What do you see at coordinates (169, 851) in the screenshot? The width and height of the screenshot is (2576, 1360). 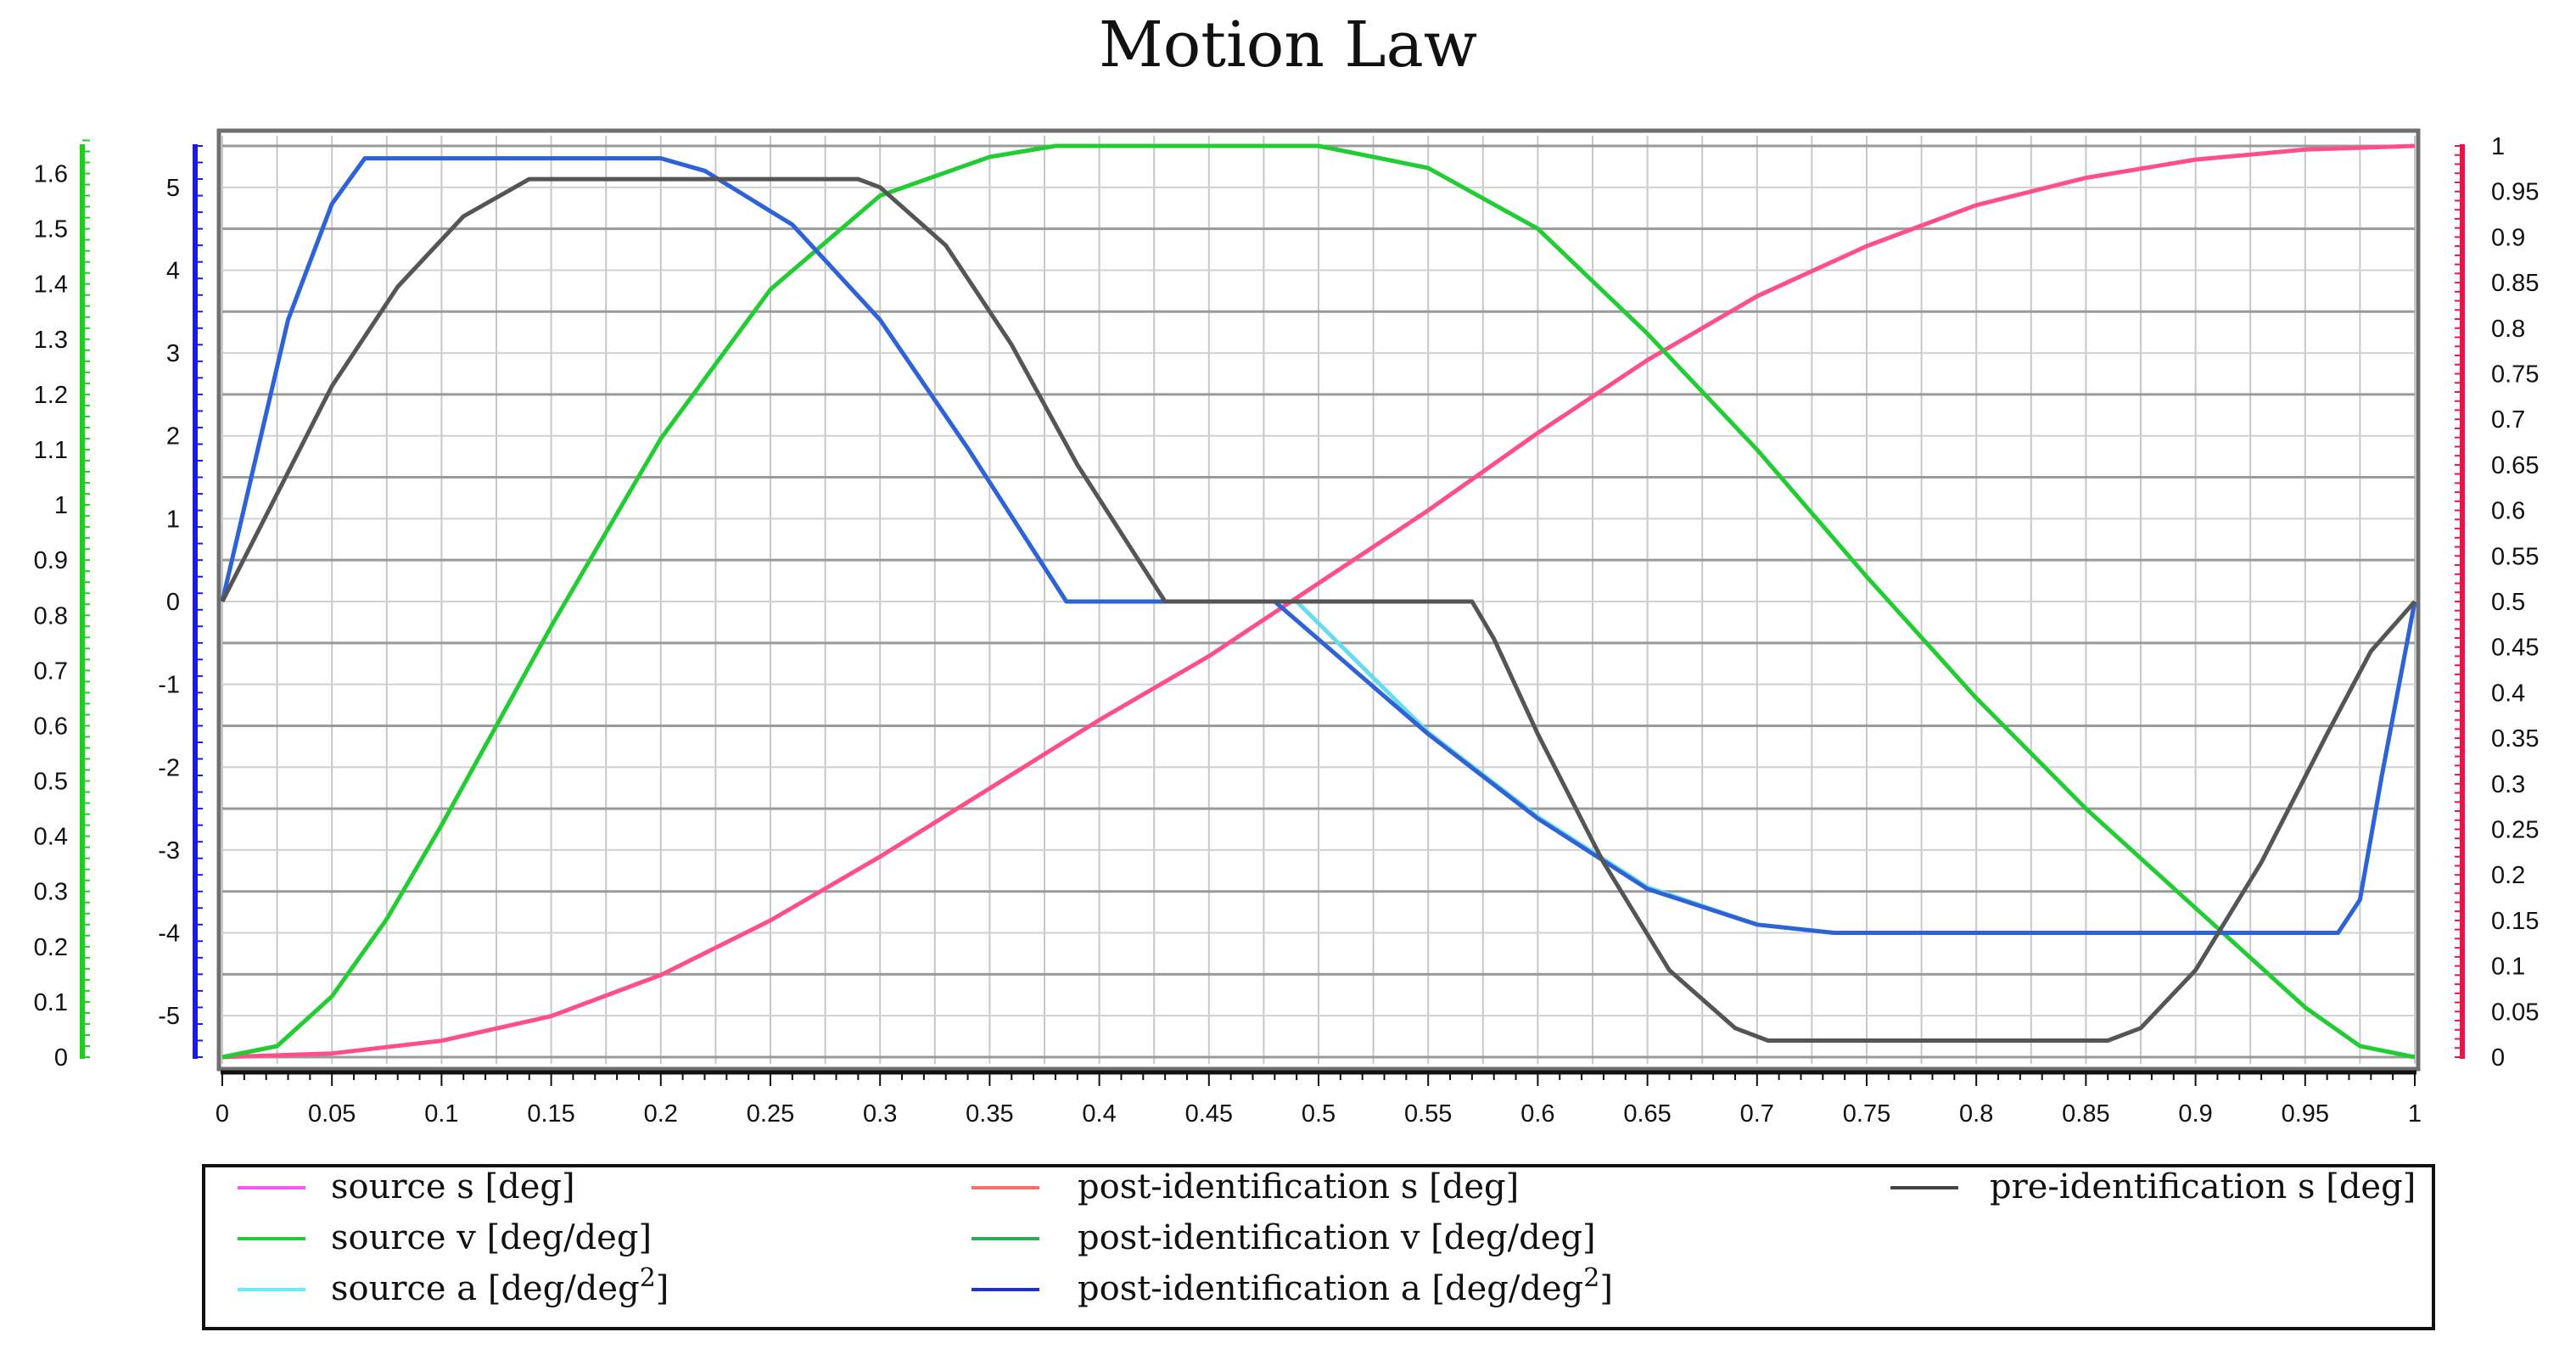 I see `acceleration-axis-label: -3` at bounding box center [169, 851].